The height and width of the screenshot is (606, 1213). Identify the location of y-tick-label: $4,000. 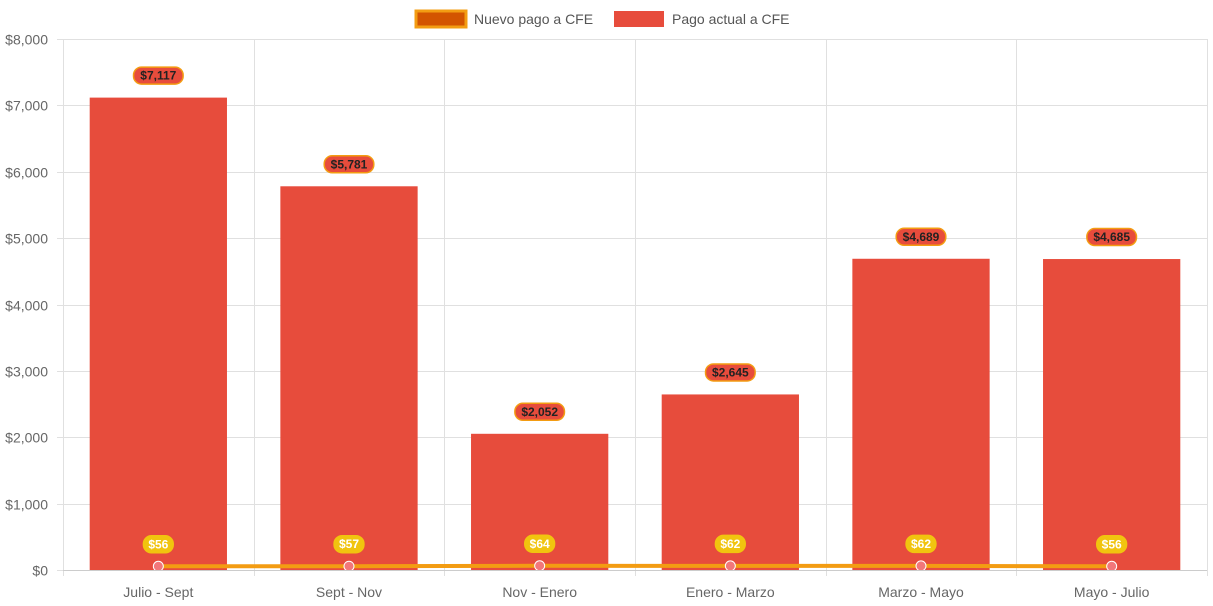
(26, 306).